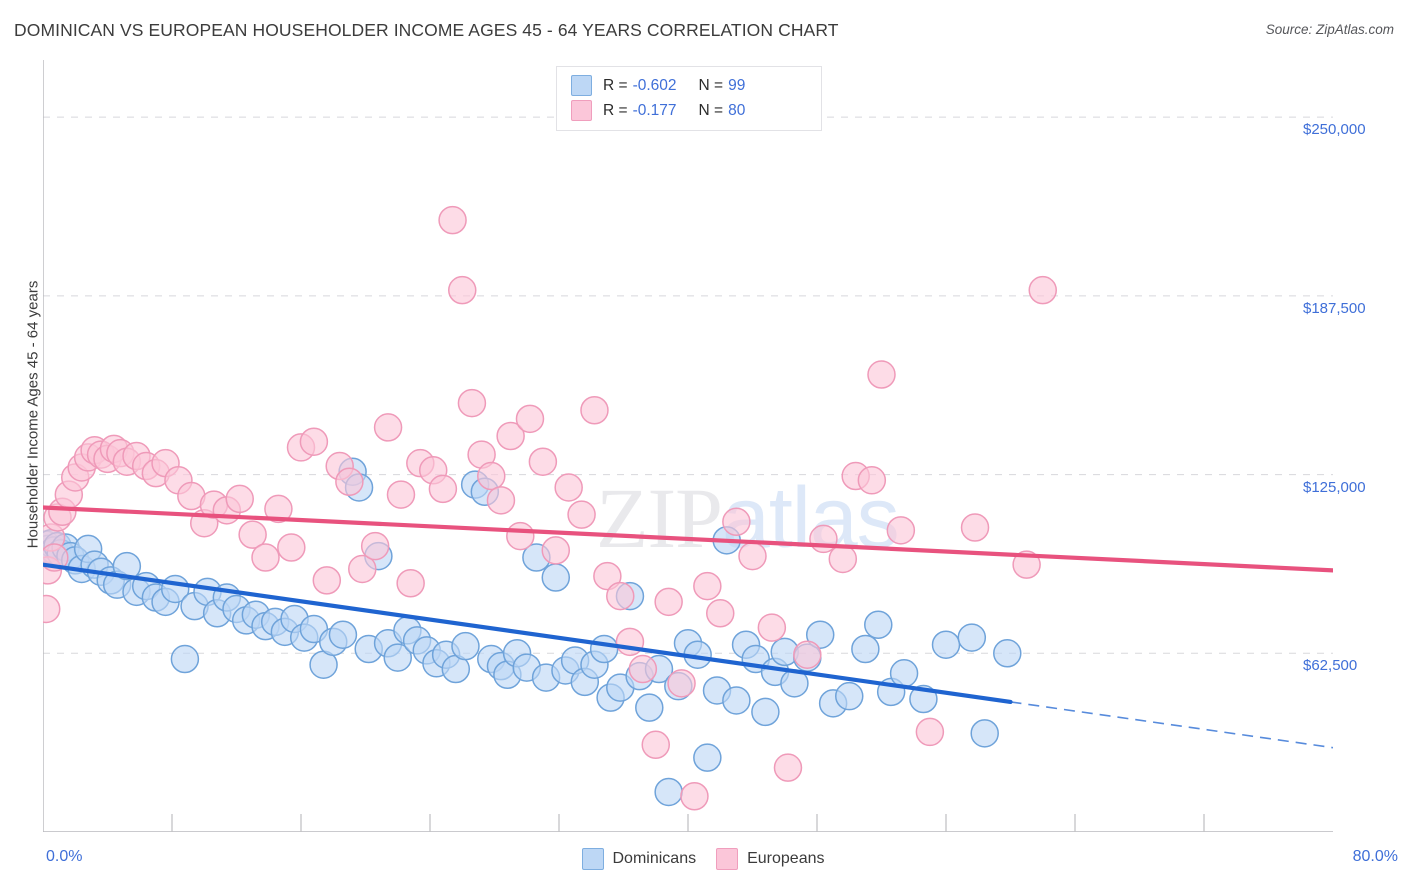 The width and height of the screenshot is (1406, 892). I want to click on stats-row-europeans: R = -0.177 N = 80, so click(691, 110).